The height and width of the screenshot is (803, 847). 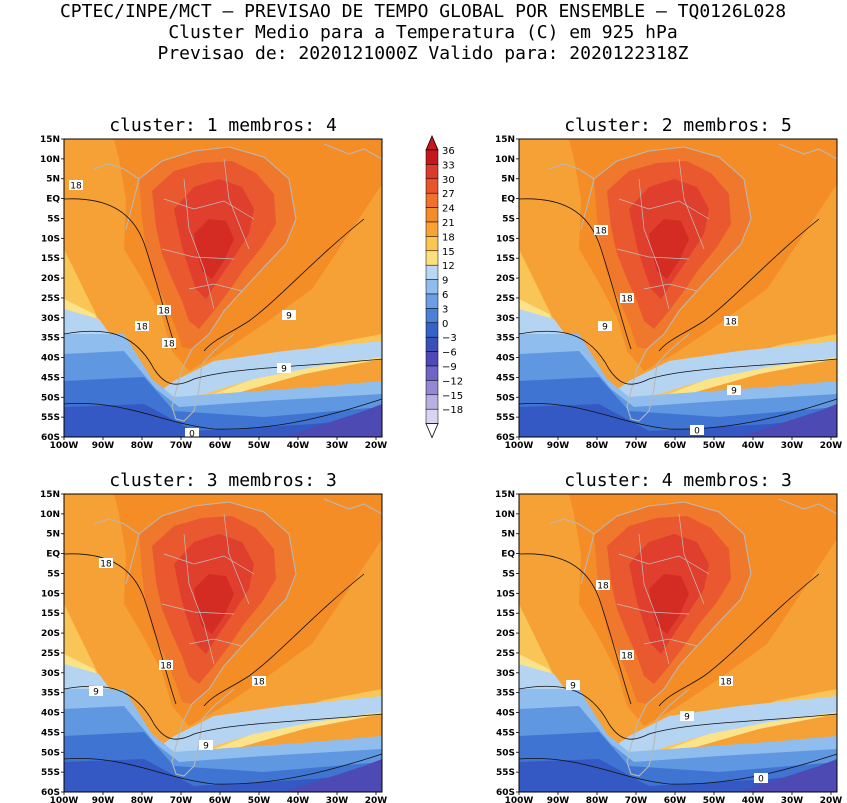 I want to click on colorbar-level-label: 27, so click(x=448, y=194).